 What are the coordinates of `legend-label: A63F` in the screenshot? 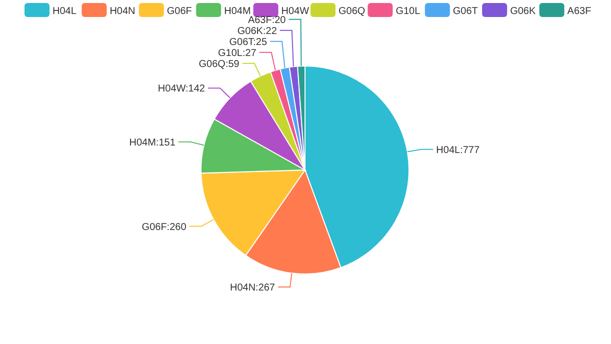 It's located at (579, 11).